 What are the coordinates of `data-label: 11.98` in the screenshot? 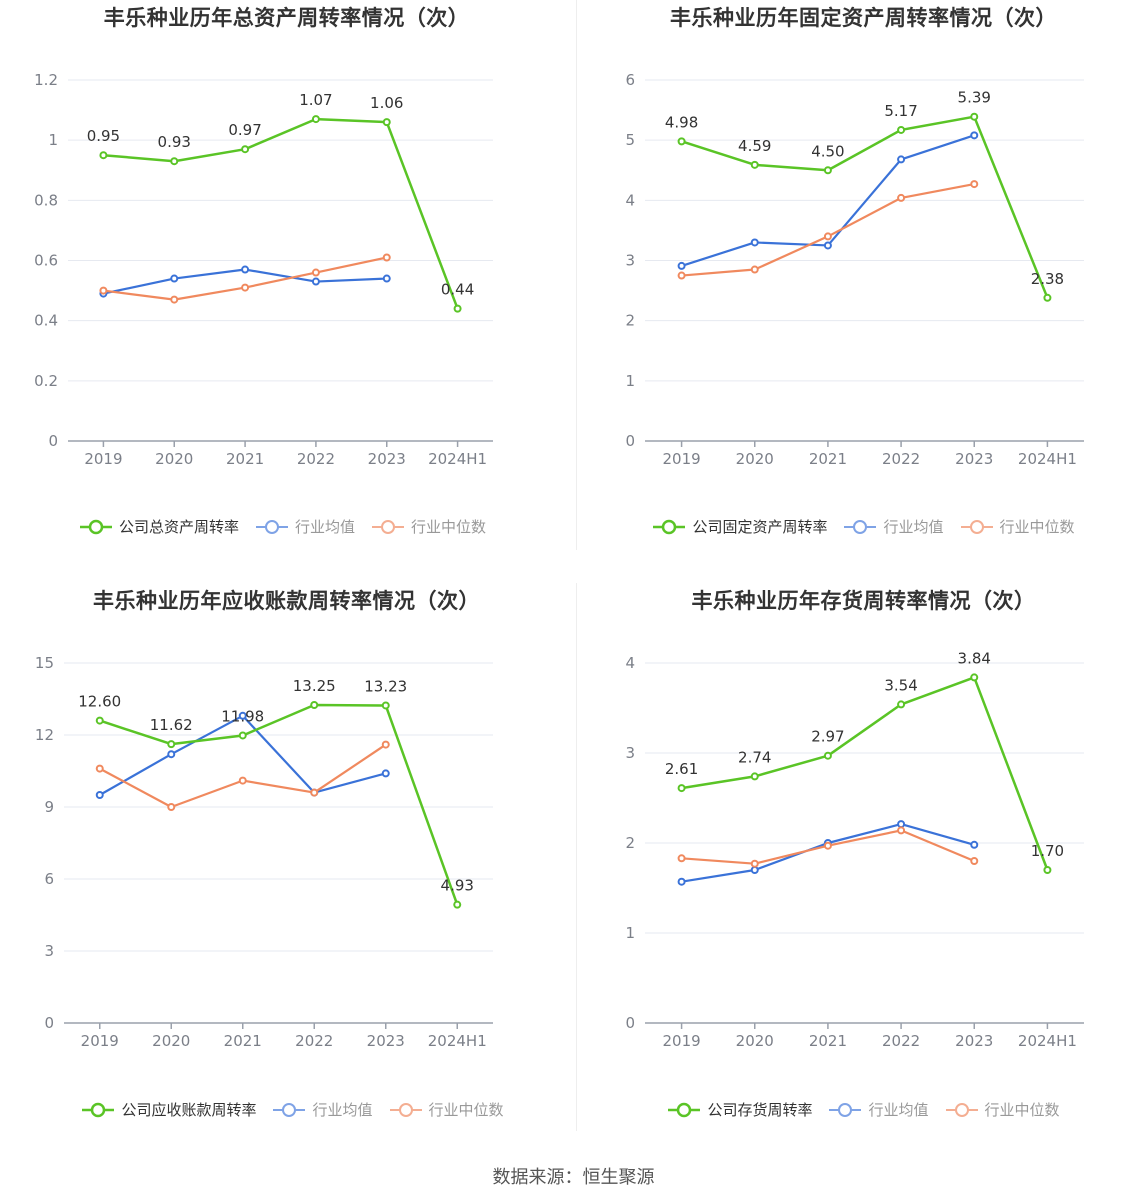 It's located at (242, 716).